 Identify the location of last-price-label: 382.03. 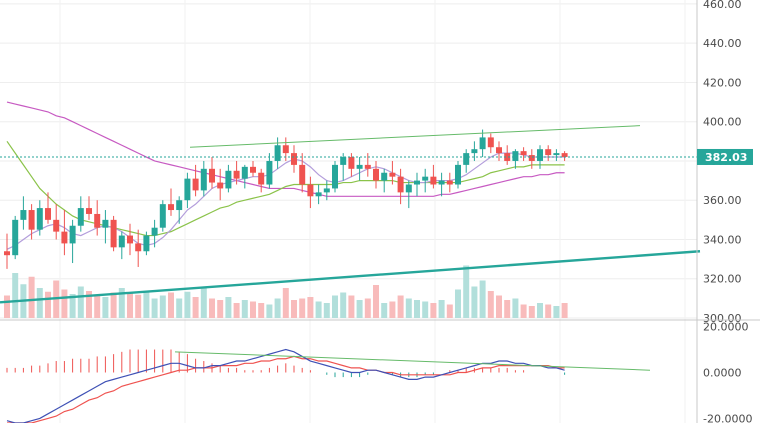
(726, 157).